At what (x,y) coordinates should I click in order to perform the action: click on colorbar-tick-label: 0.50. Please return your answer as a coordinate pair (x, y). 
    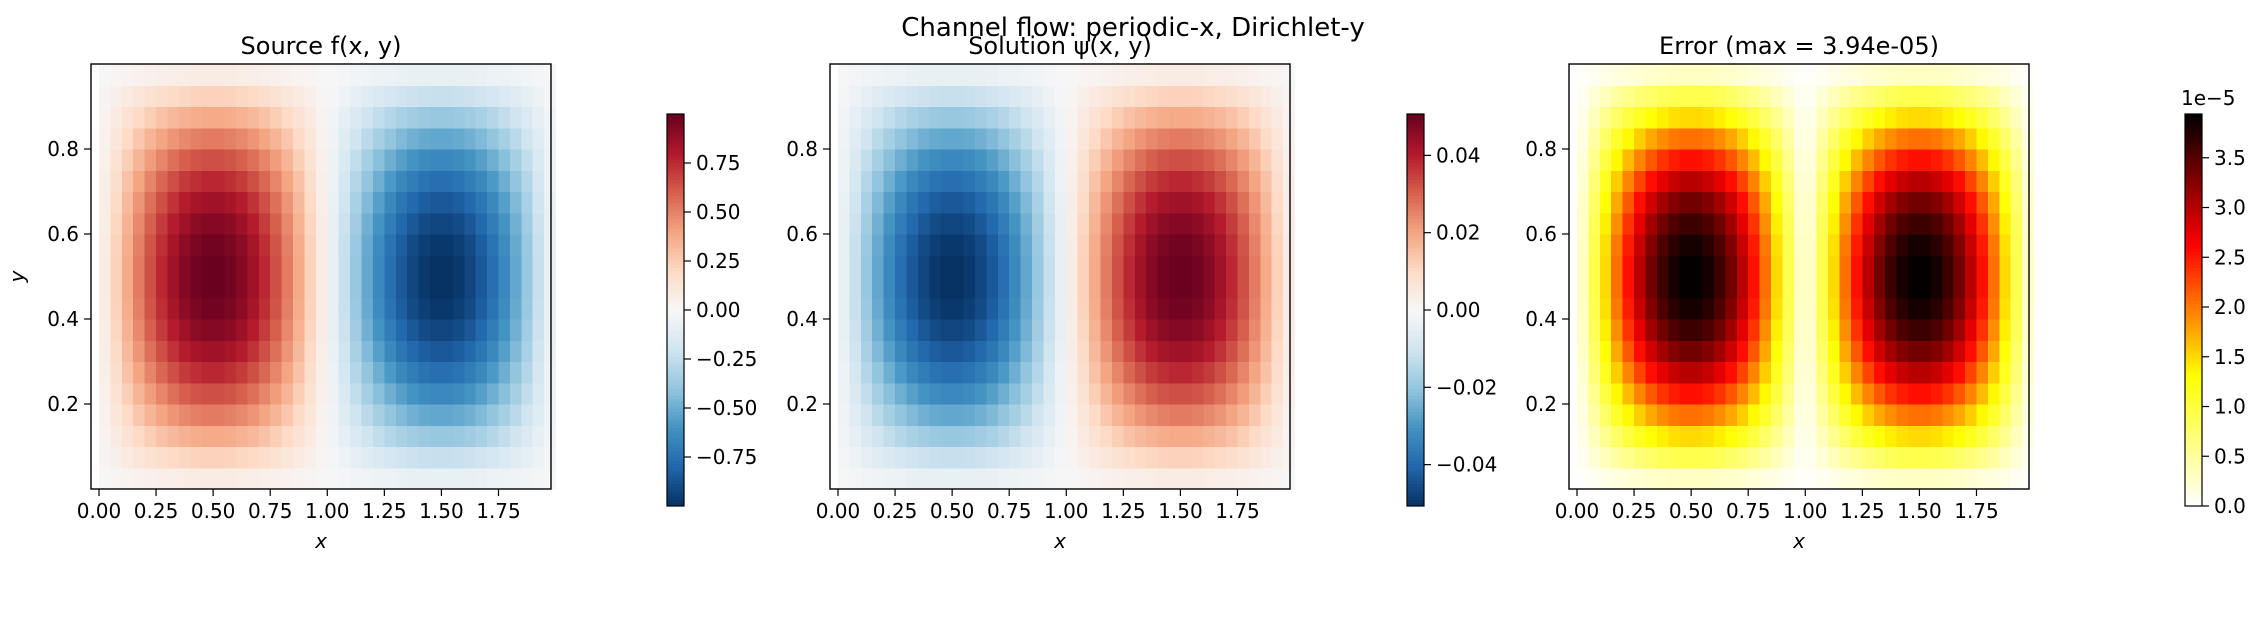
    Looking at the image, I should click on (718, 212).